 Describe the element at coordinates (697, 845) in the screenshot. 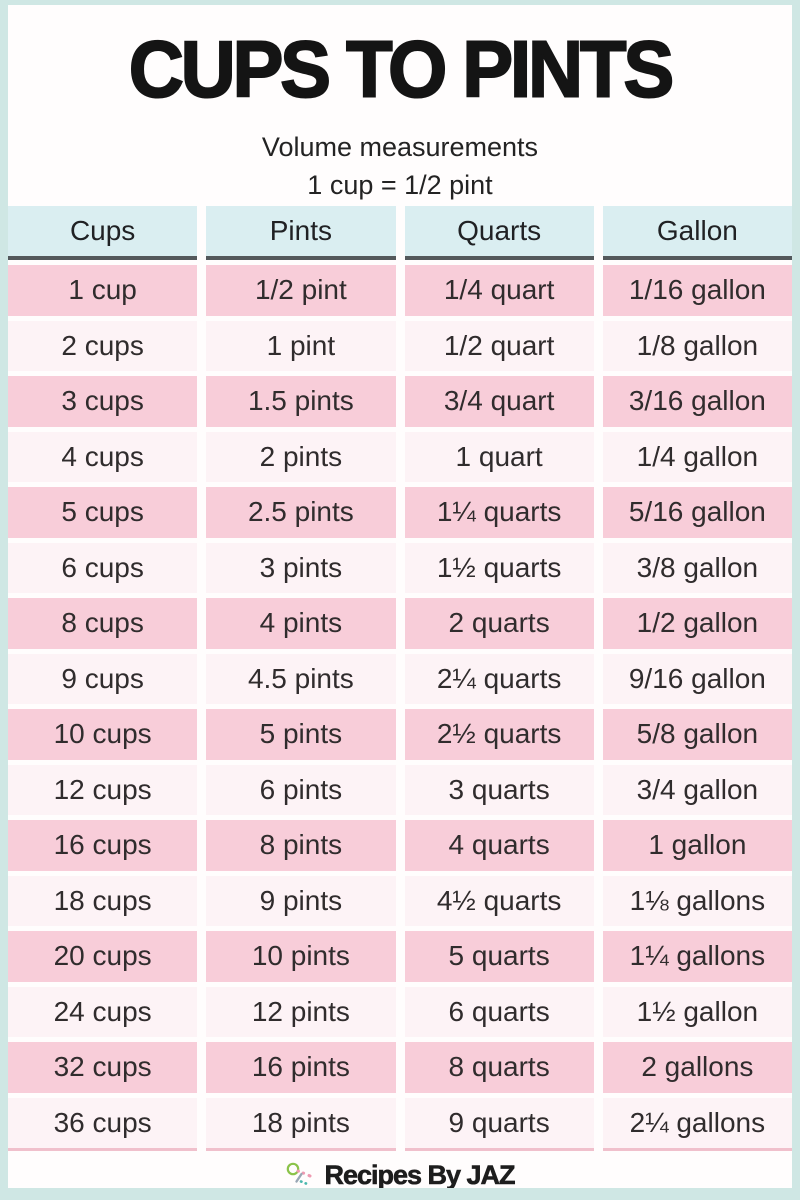

I see `table-cell: 1 gallon` at that location.